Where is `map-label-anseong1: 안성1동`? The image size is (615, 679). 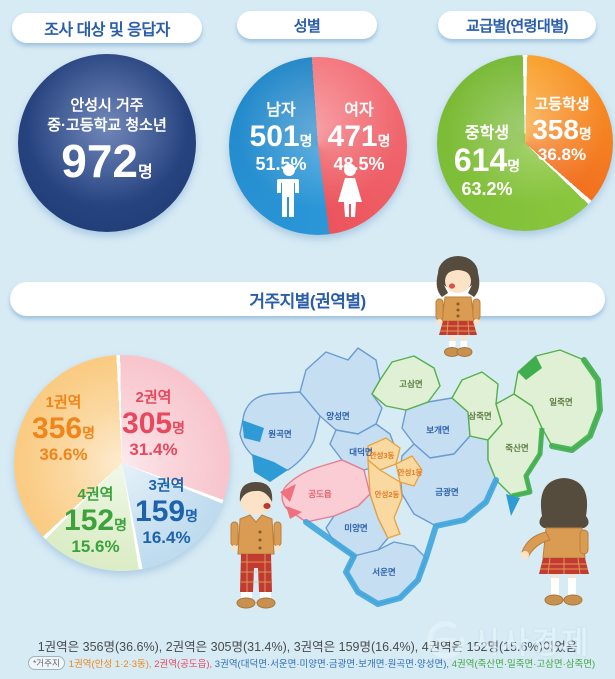 map-label-anseong1: 안성1동 is located at coordinates (410, 472).